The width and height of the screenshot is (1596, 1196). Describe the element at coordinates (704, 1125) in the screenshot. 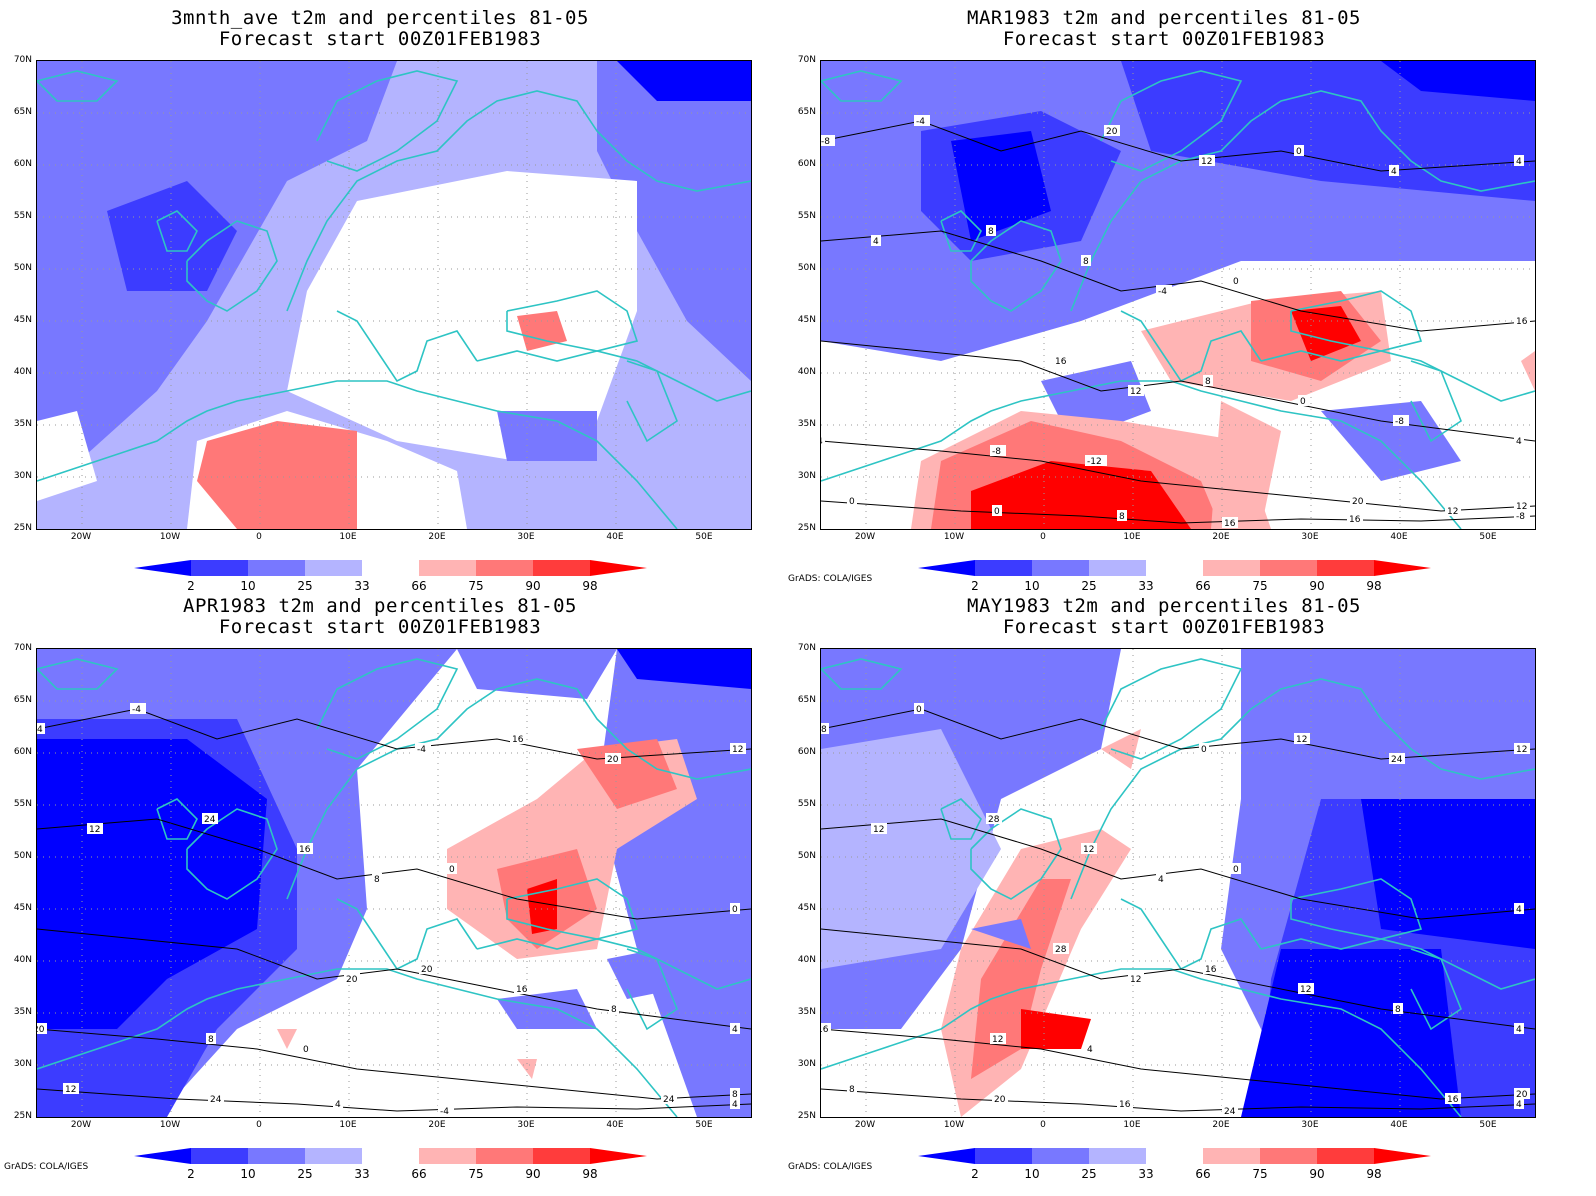

I see `lon-label: 50E` at that location.